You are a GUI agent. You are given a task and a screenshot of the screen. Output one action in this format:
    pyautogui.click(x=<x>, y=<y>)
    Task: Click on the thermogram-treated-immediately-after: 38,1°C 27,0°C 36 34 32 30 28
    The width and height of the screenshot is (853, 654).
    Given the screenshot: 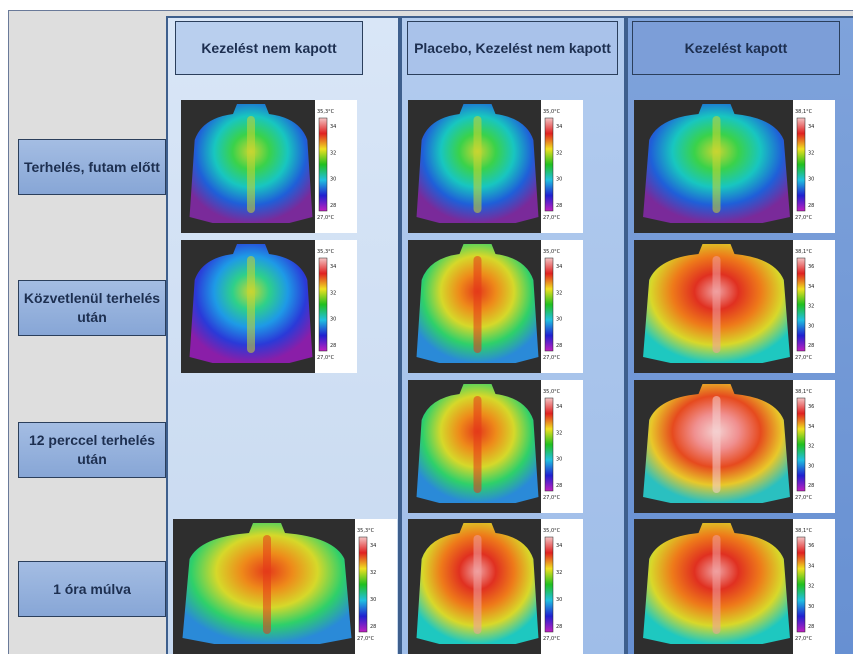 What is the action you would take?
    pyautogui.click(x=734, y=306)
    